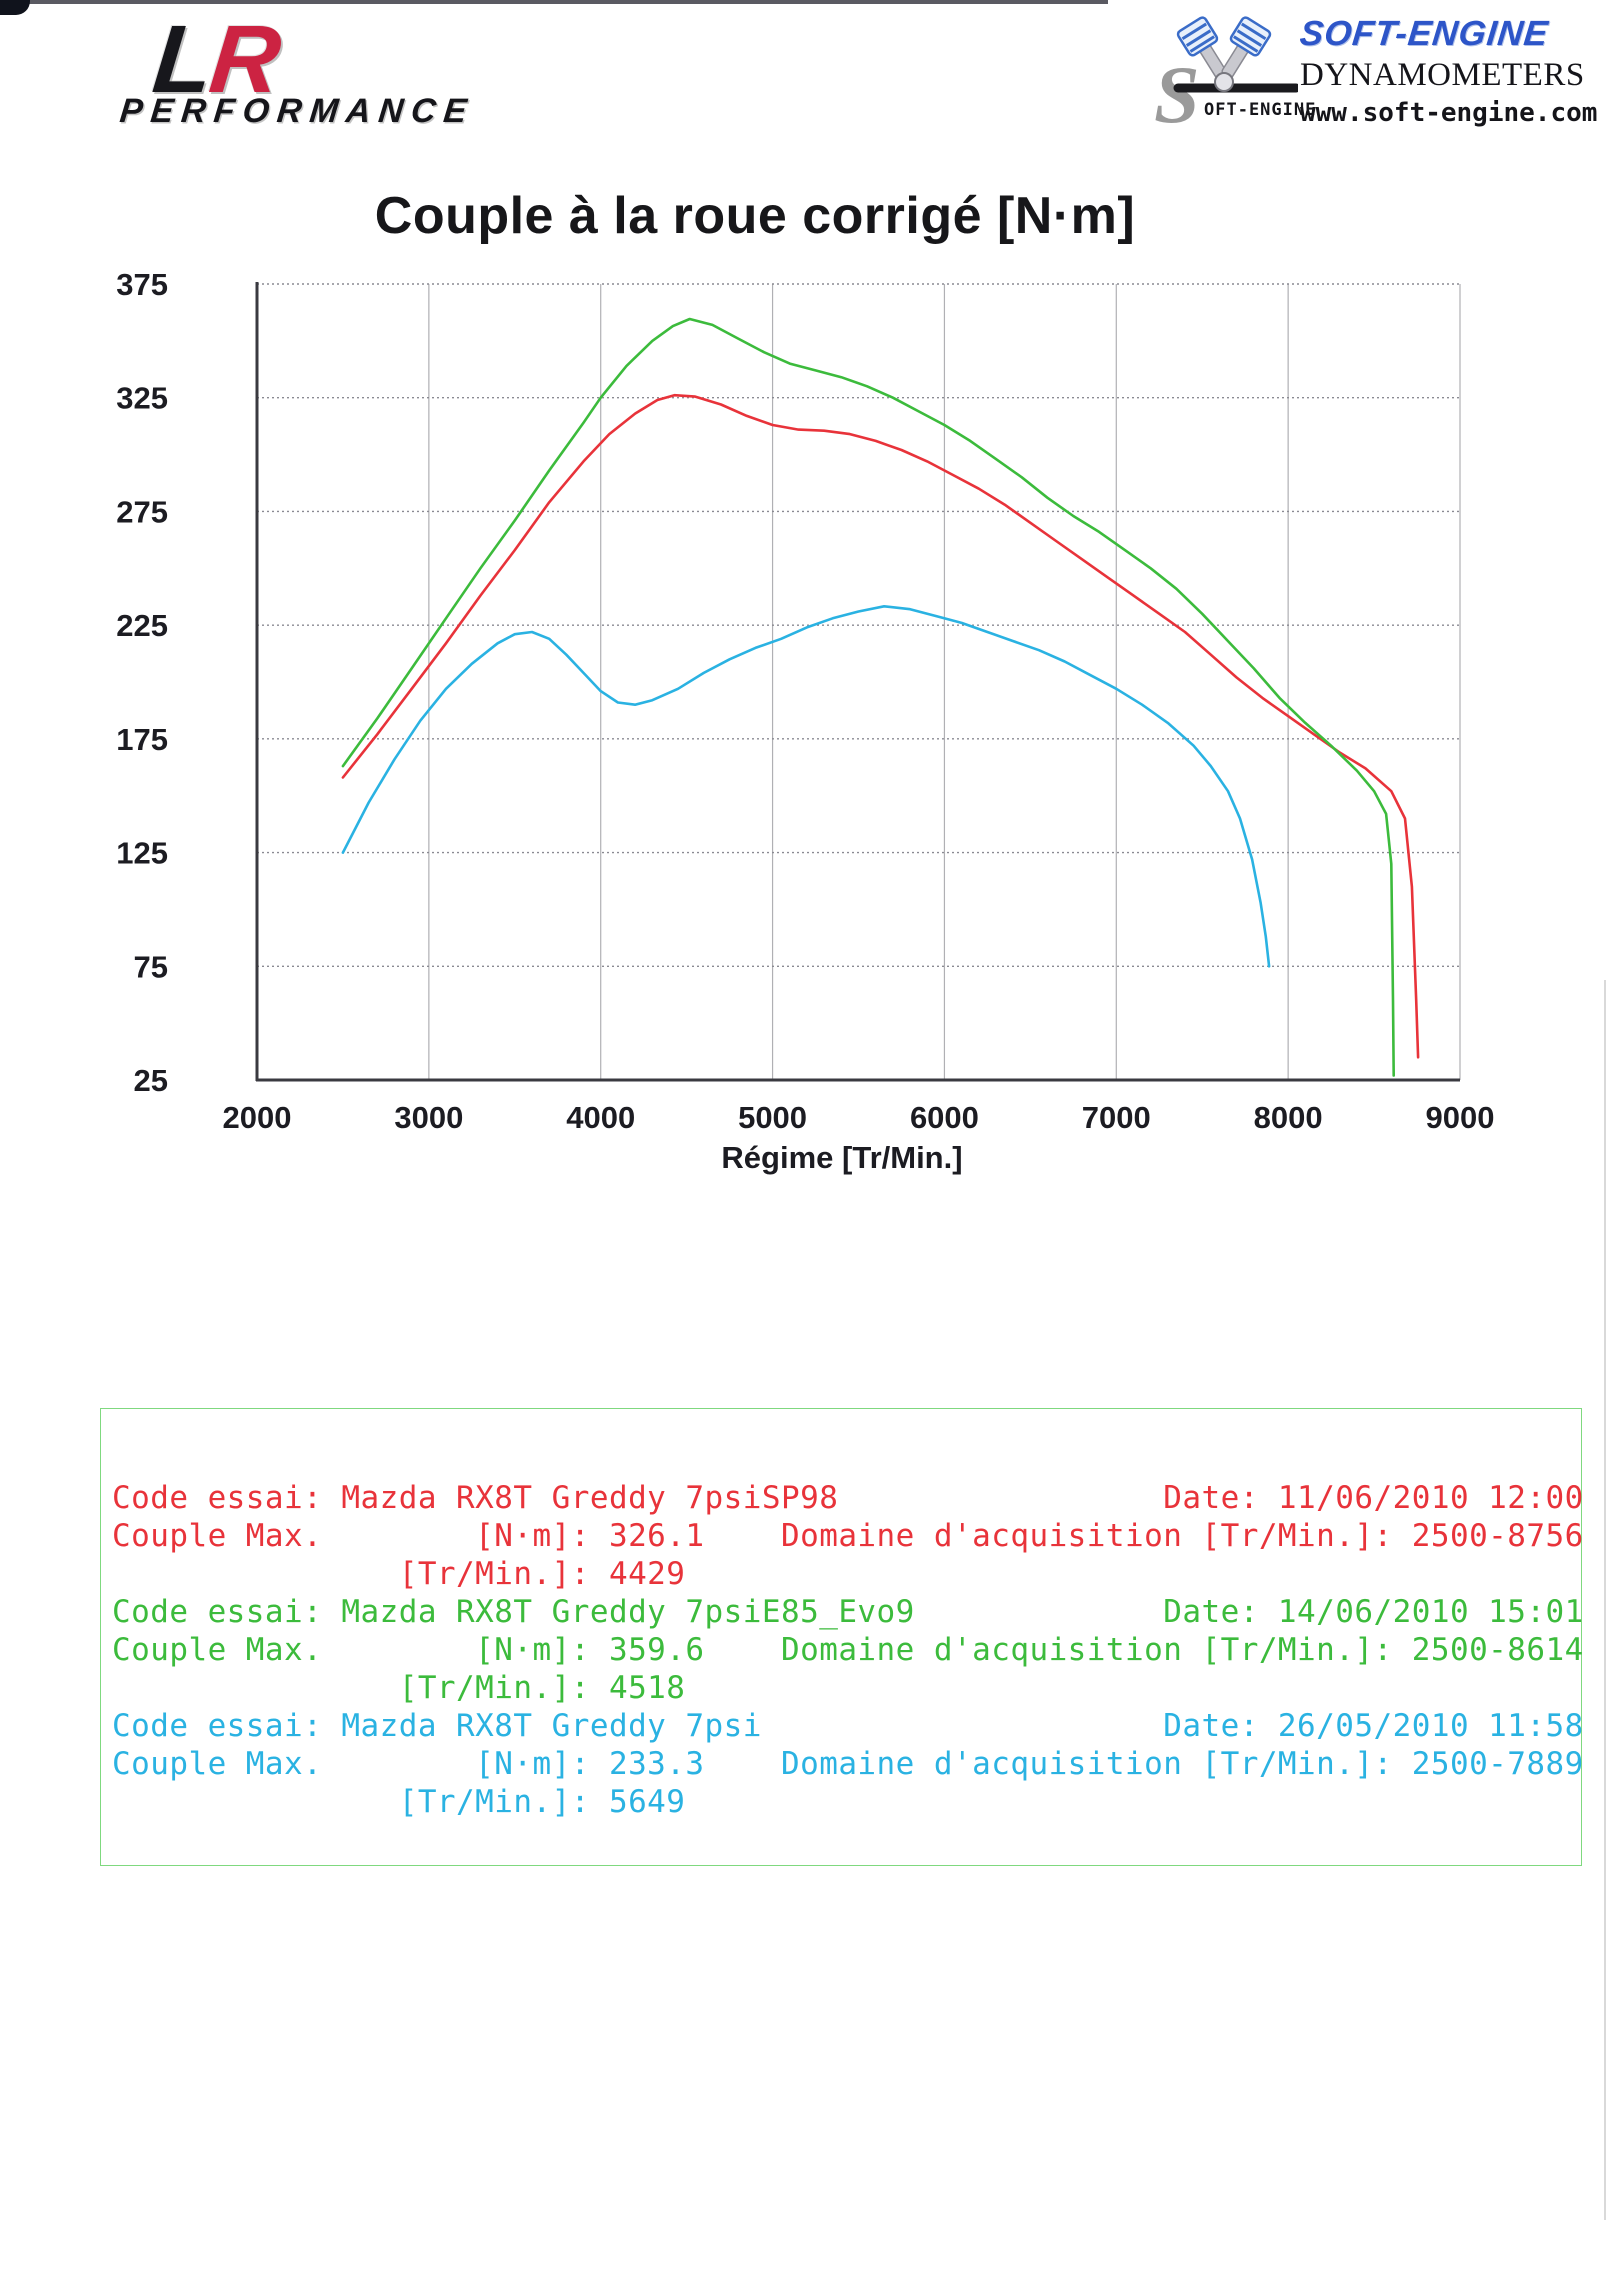  I want to click on y-tick-label: 375, so click(142, 284).